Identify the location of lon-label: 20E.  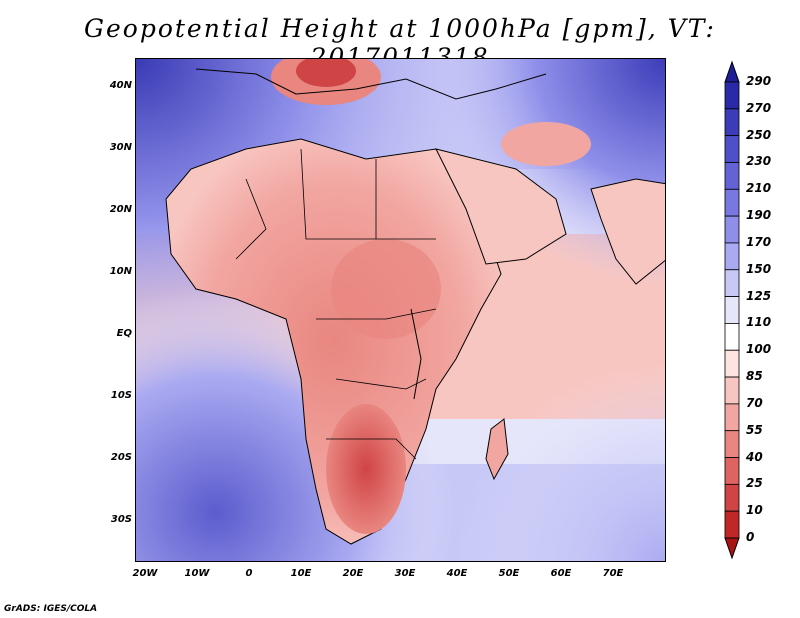
(353, 573).